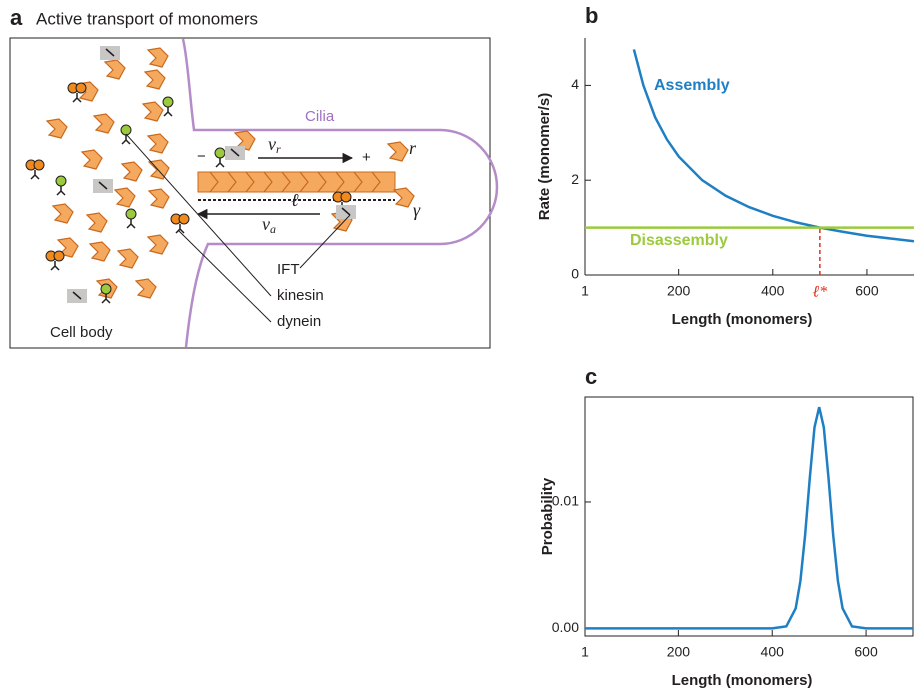 This screenshot has width=914, height=696. What do you see at coordinates (295, 200) in the screenshot?
I see `length-label: ℓ` at bounding box center [295, 200].